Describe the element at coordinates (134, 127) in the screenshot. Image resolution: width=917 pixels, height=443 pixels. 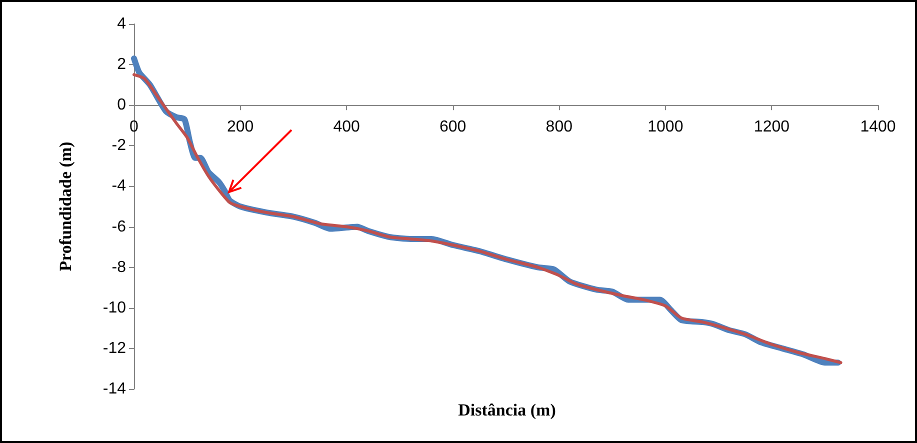
I see `x-tick-label: 0` at that location.